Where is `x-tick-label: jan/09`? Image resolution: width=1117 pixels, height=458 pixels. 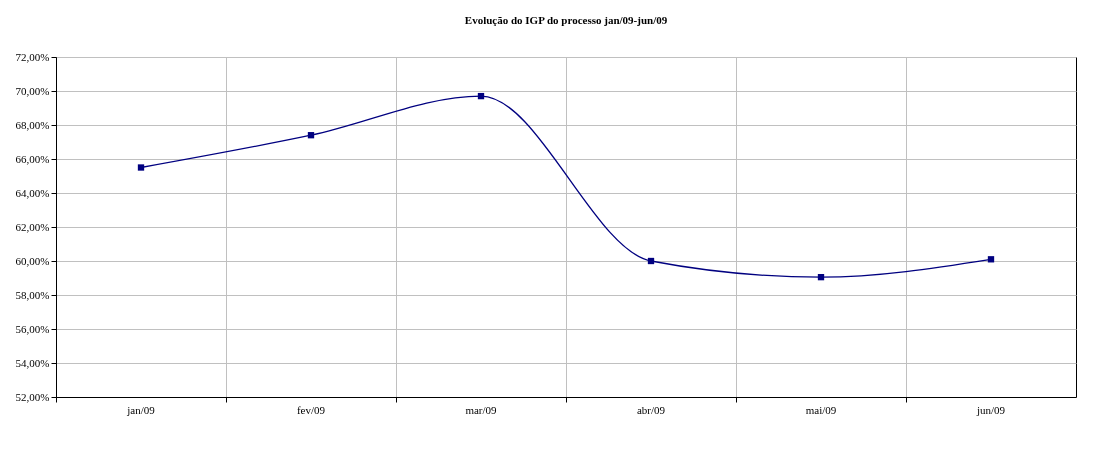
x-tick-label: jan/09 is located at coordinates (141, 409).